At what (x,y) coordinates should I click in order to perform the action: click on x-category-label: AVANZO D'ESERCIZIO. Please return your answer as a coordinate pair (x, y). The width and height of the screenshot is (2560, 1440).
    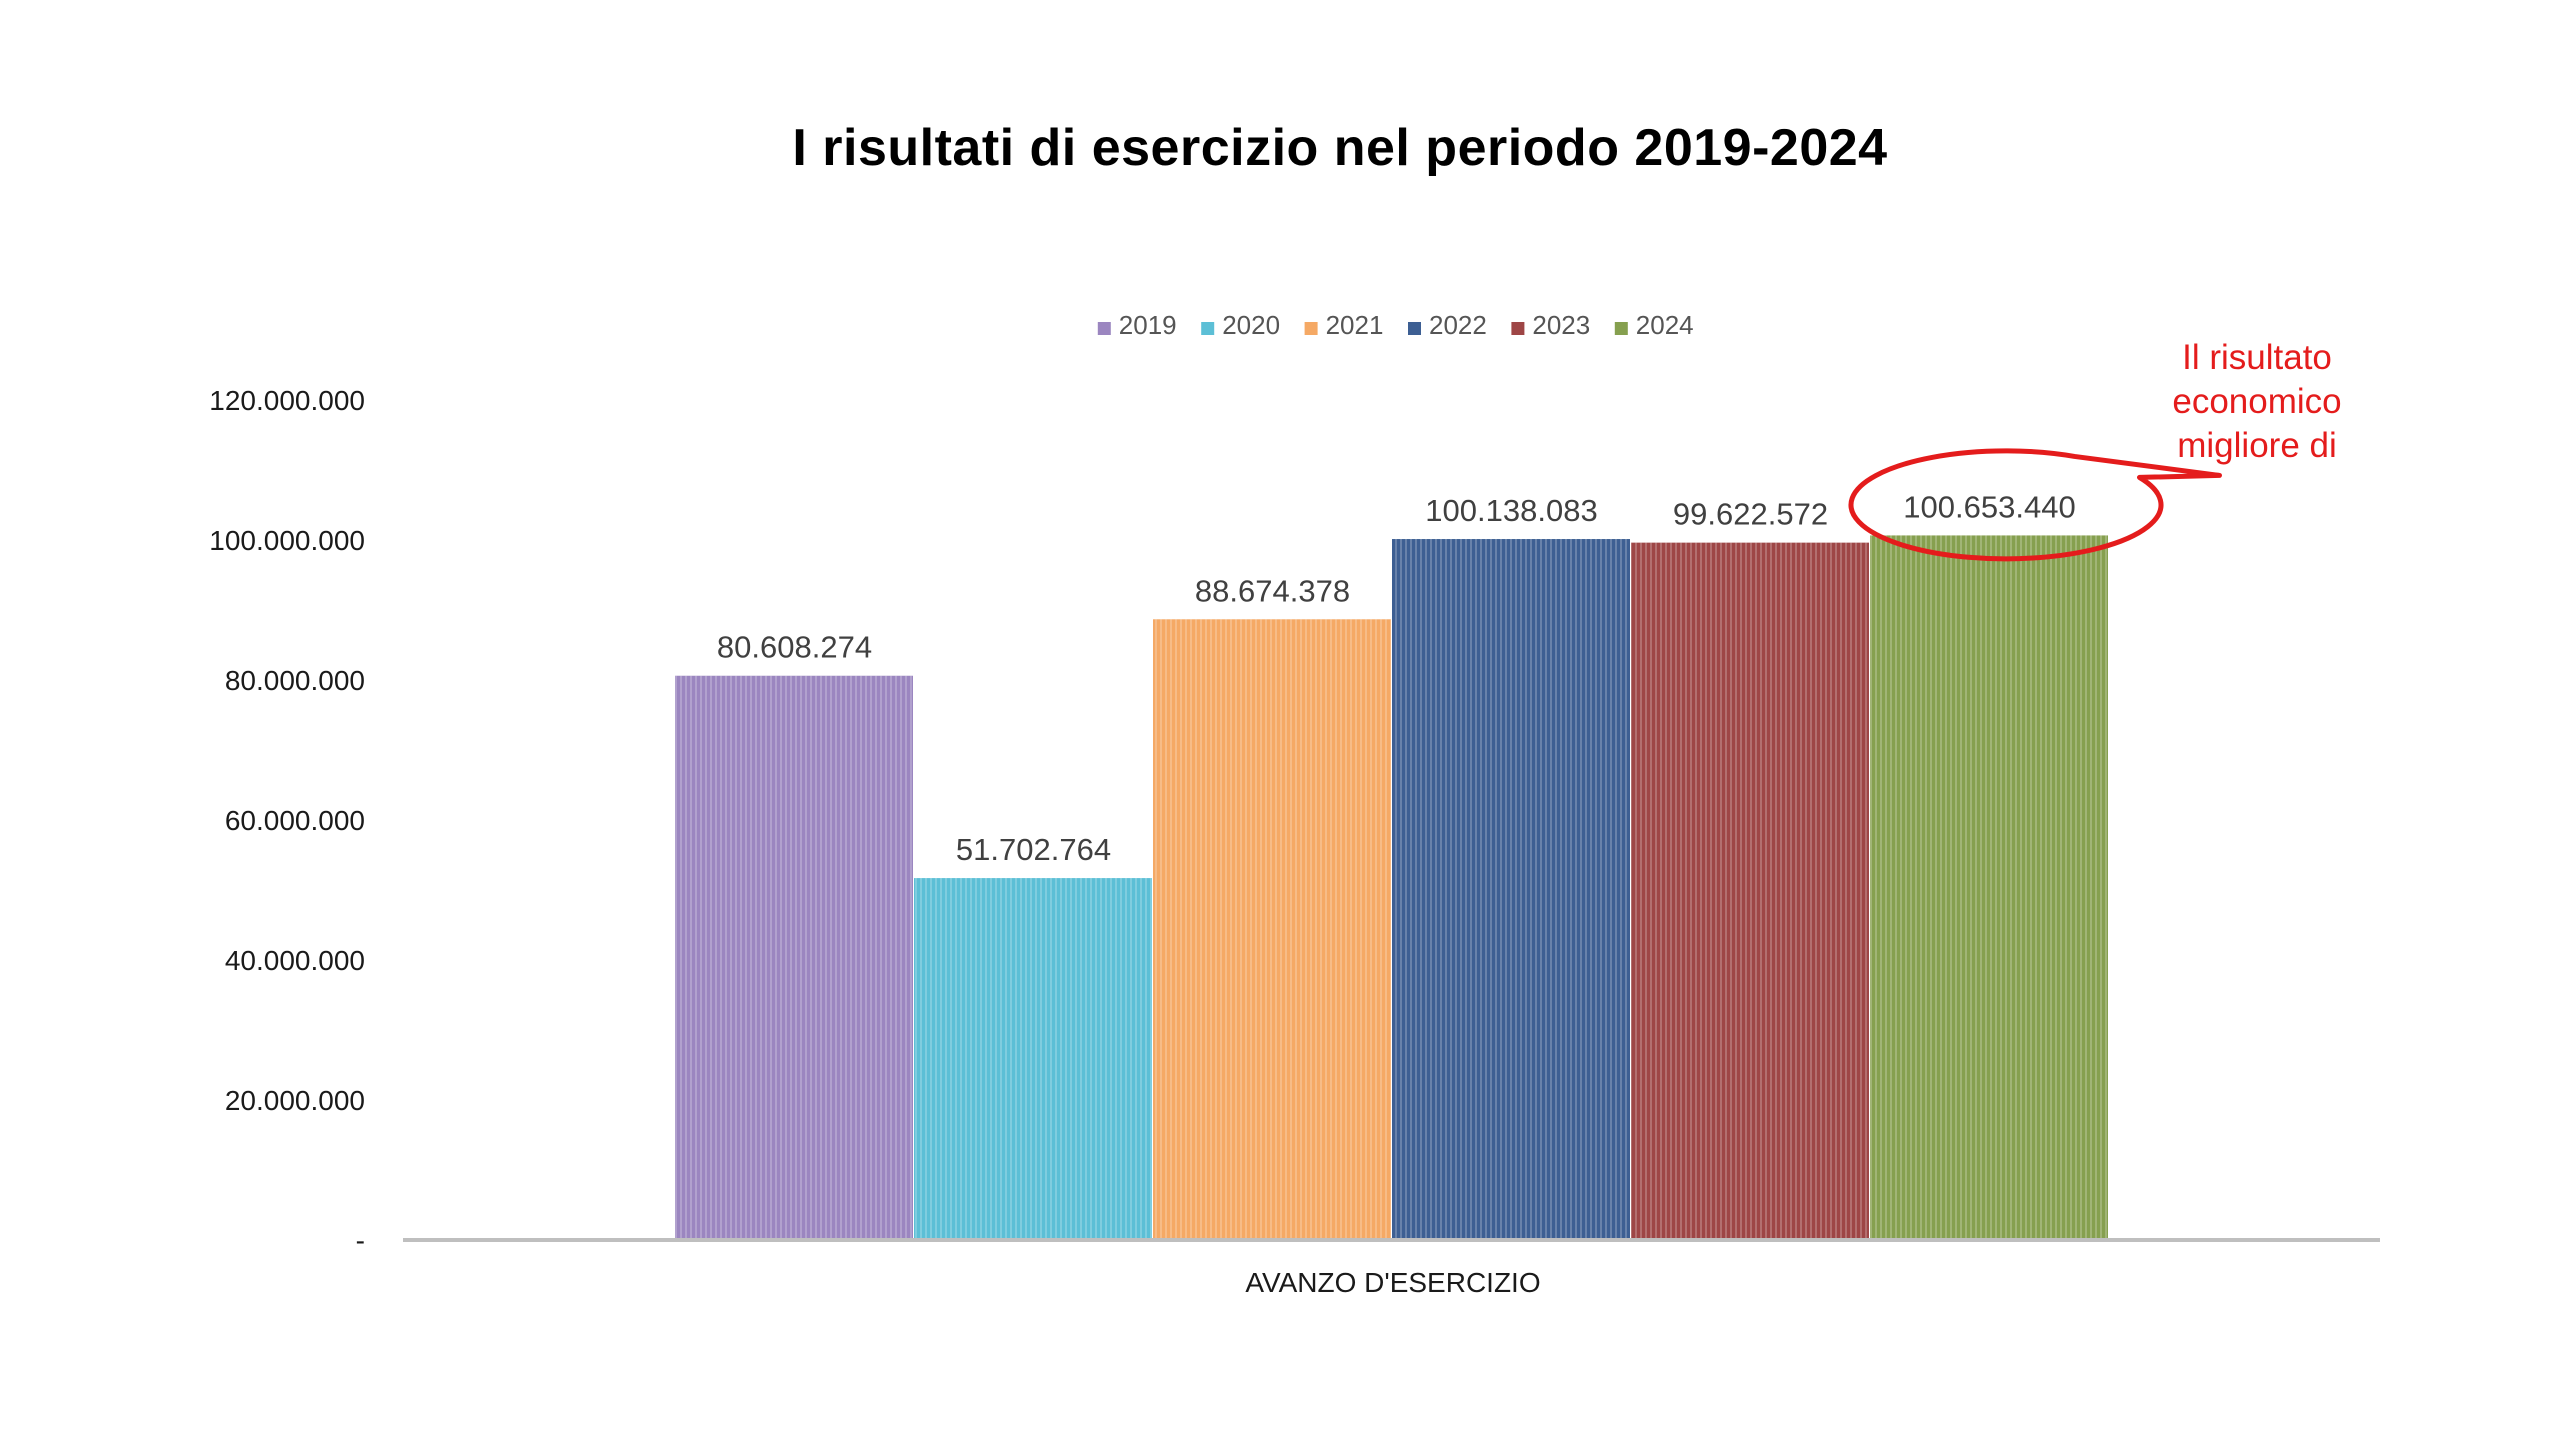
    Looking at the image, I should click on (1392, 1282).